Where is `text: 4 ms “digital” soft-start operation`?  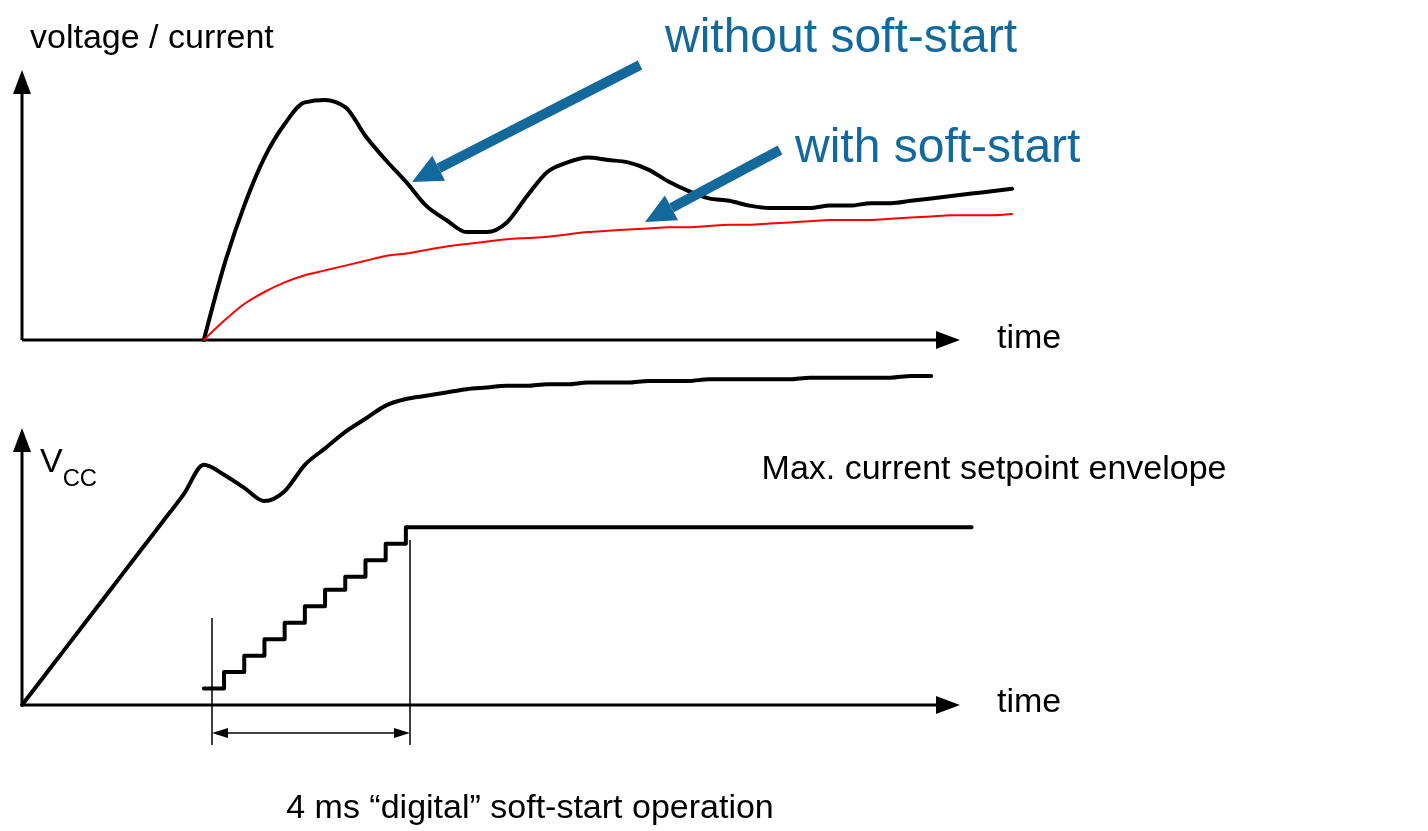 text: 4 ms “digital” soft-start operation is located at coordinates (530, 806).